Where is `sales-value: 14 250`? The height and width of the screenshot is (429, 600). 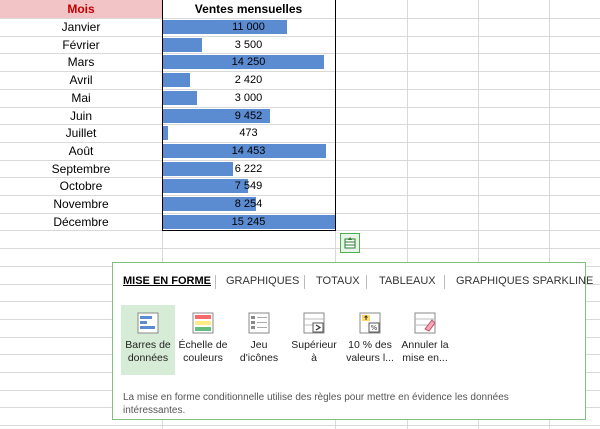
sales-value: 14 250 is located at coordinates (248, 62).